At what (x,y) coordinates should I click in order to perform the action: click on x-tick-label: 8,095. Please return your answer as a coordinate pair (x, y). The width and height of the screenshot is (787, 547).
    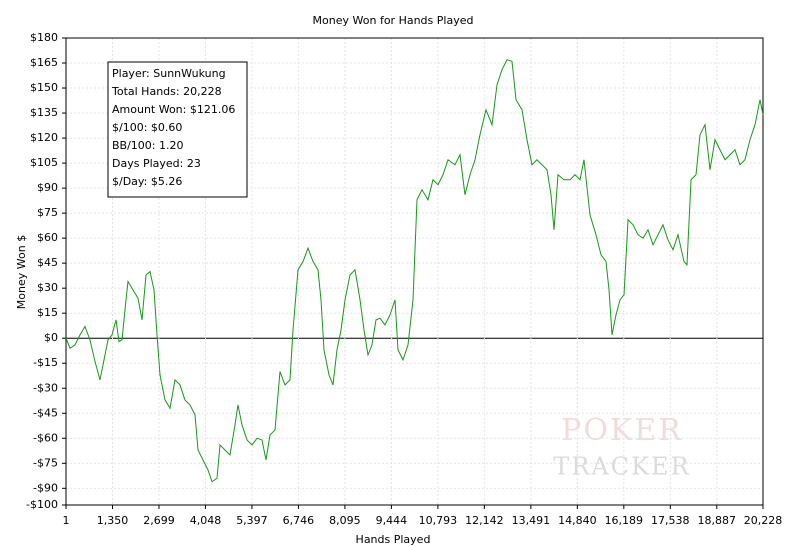
    Looking at the image, I should click on (345, 520).